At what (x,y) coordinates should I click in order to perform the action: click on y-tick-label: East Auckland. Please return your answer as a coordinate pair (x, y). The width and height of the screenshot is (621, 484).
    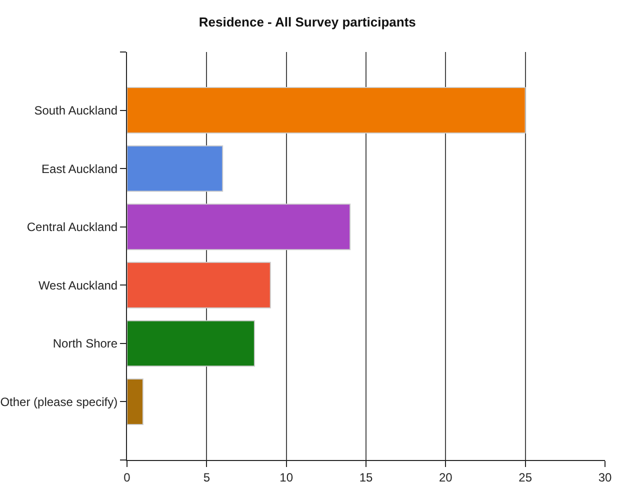
    Looking at the image, I should click on (80, 169).